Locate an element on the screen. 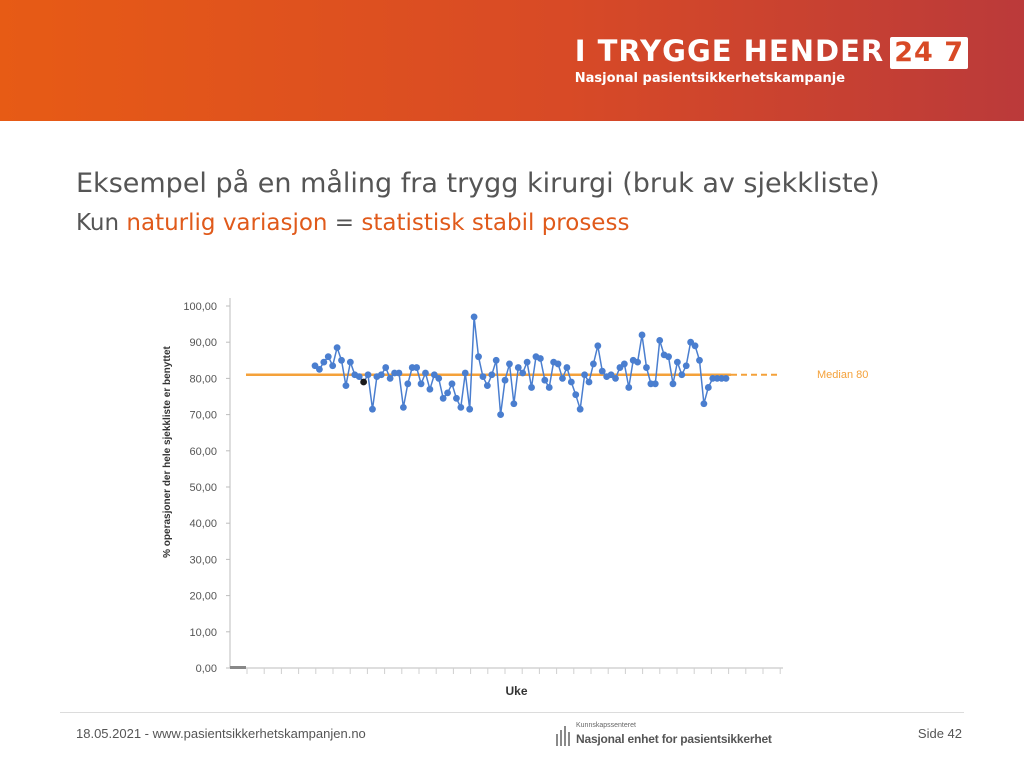  subtitle-middle: = is located at coordinates (344, 223).